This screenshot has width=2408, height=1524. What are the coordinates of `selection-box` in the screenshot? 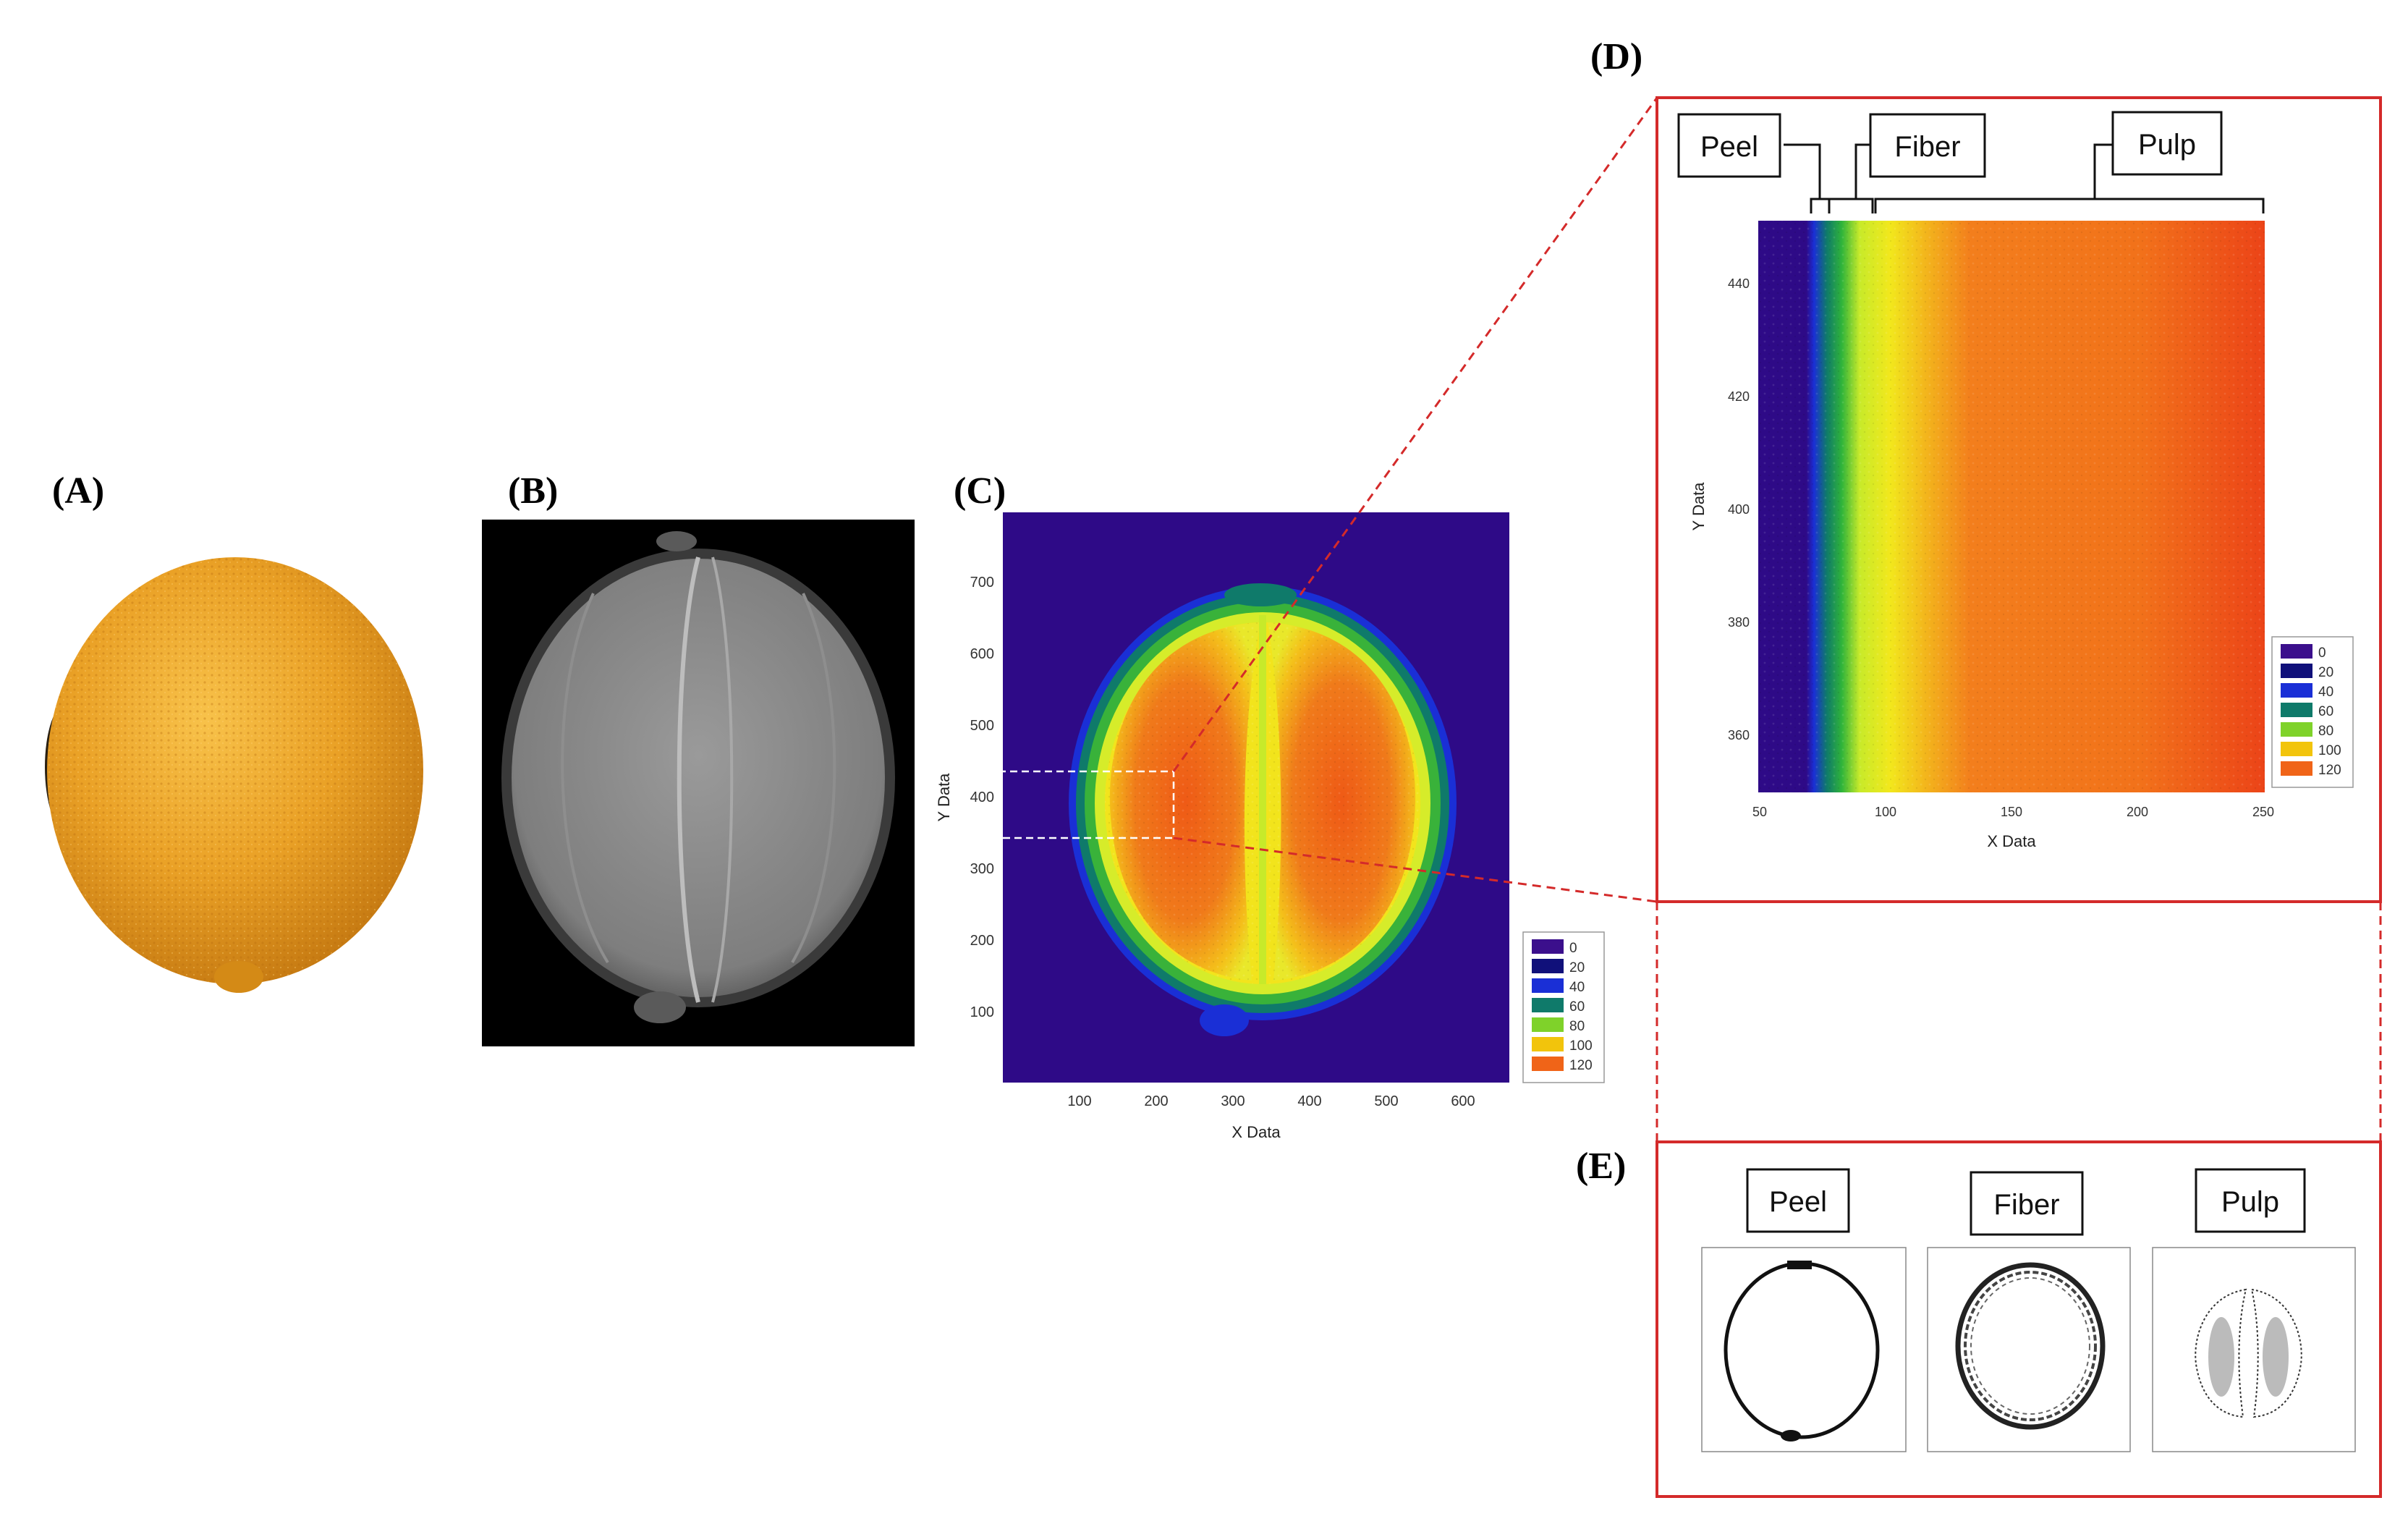 It's located at (1068, 804).